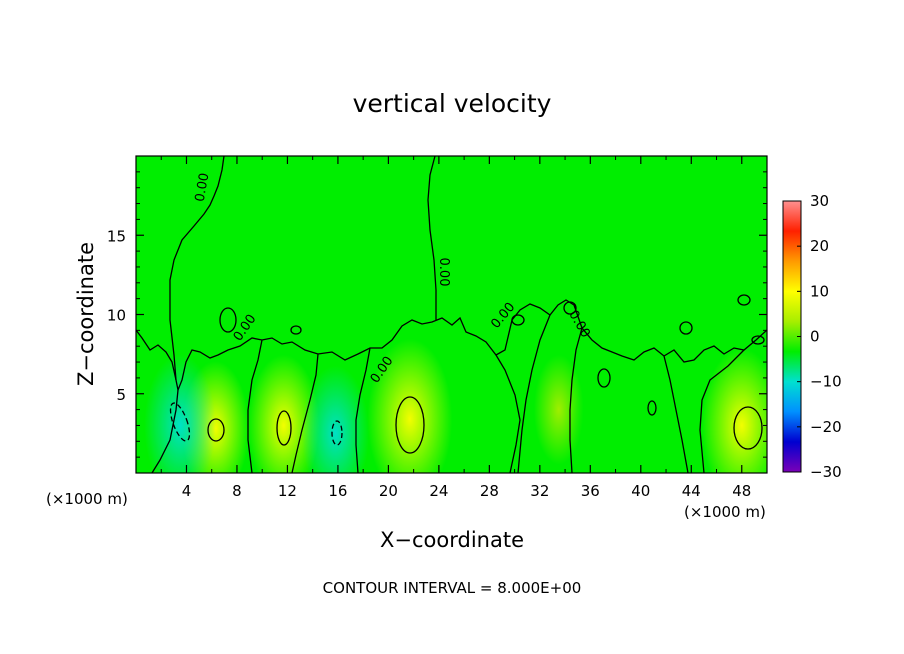 The image size is (904, 654). I want to click on y-axis-label: Z−coordinate, so click(86, 314).